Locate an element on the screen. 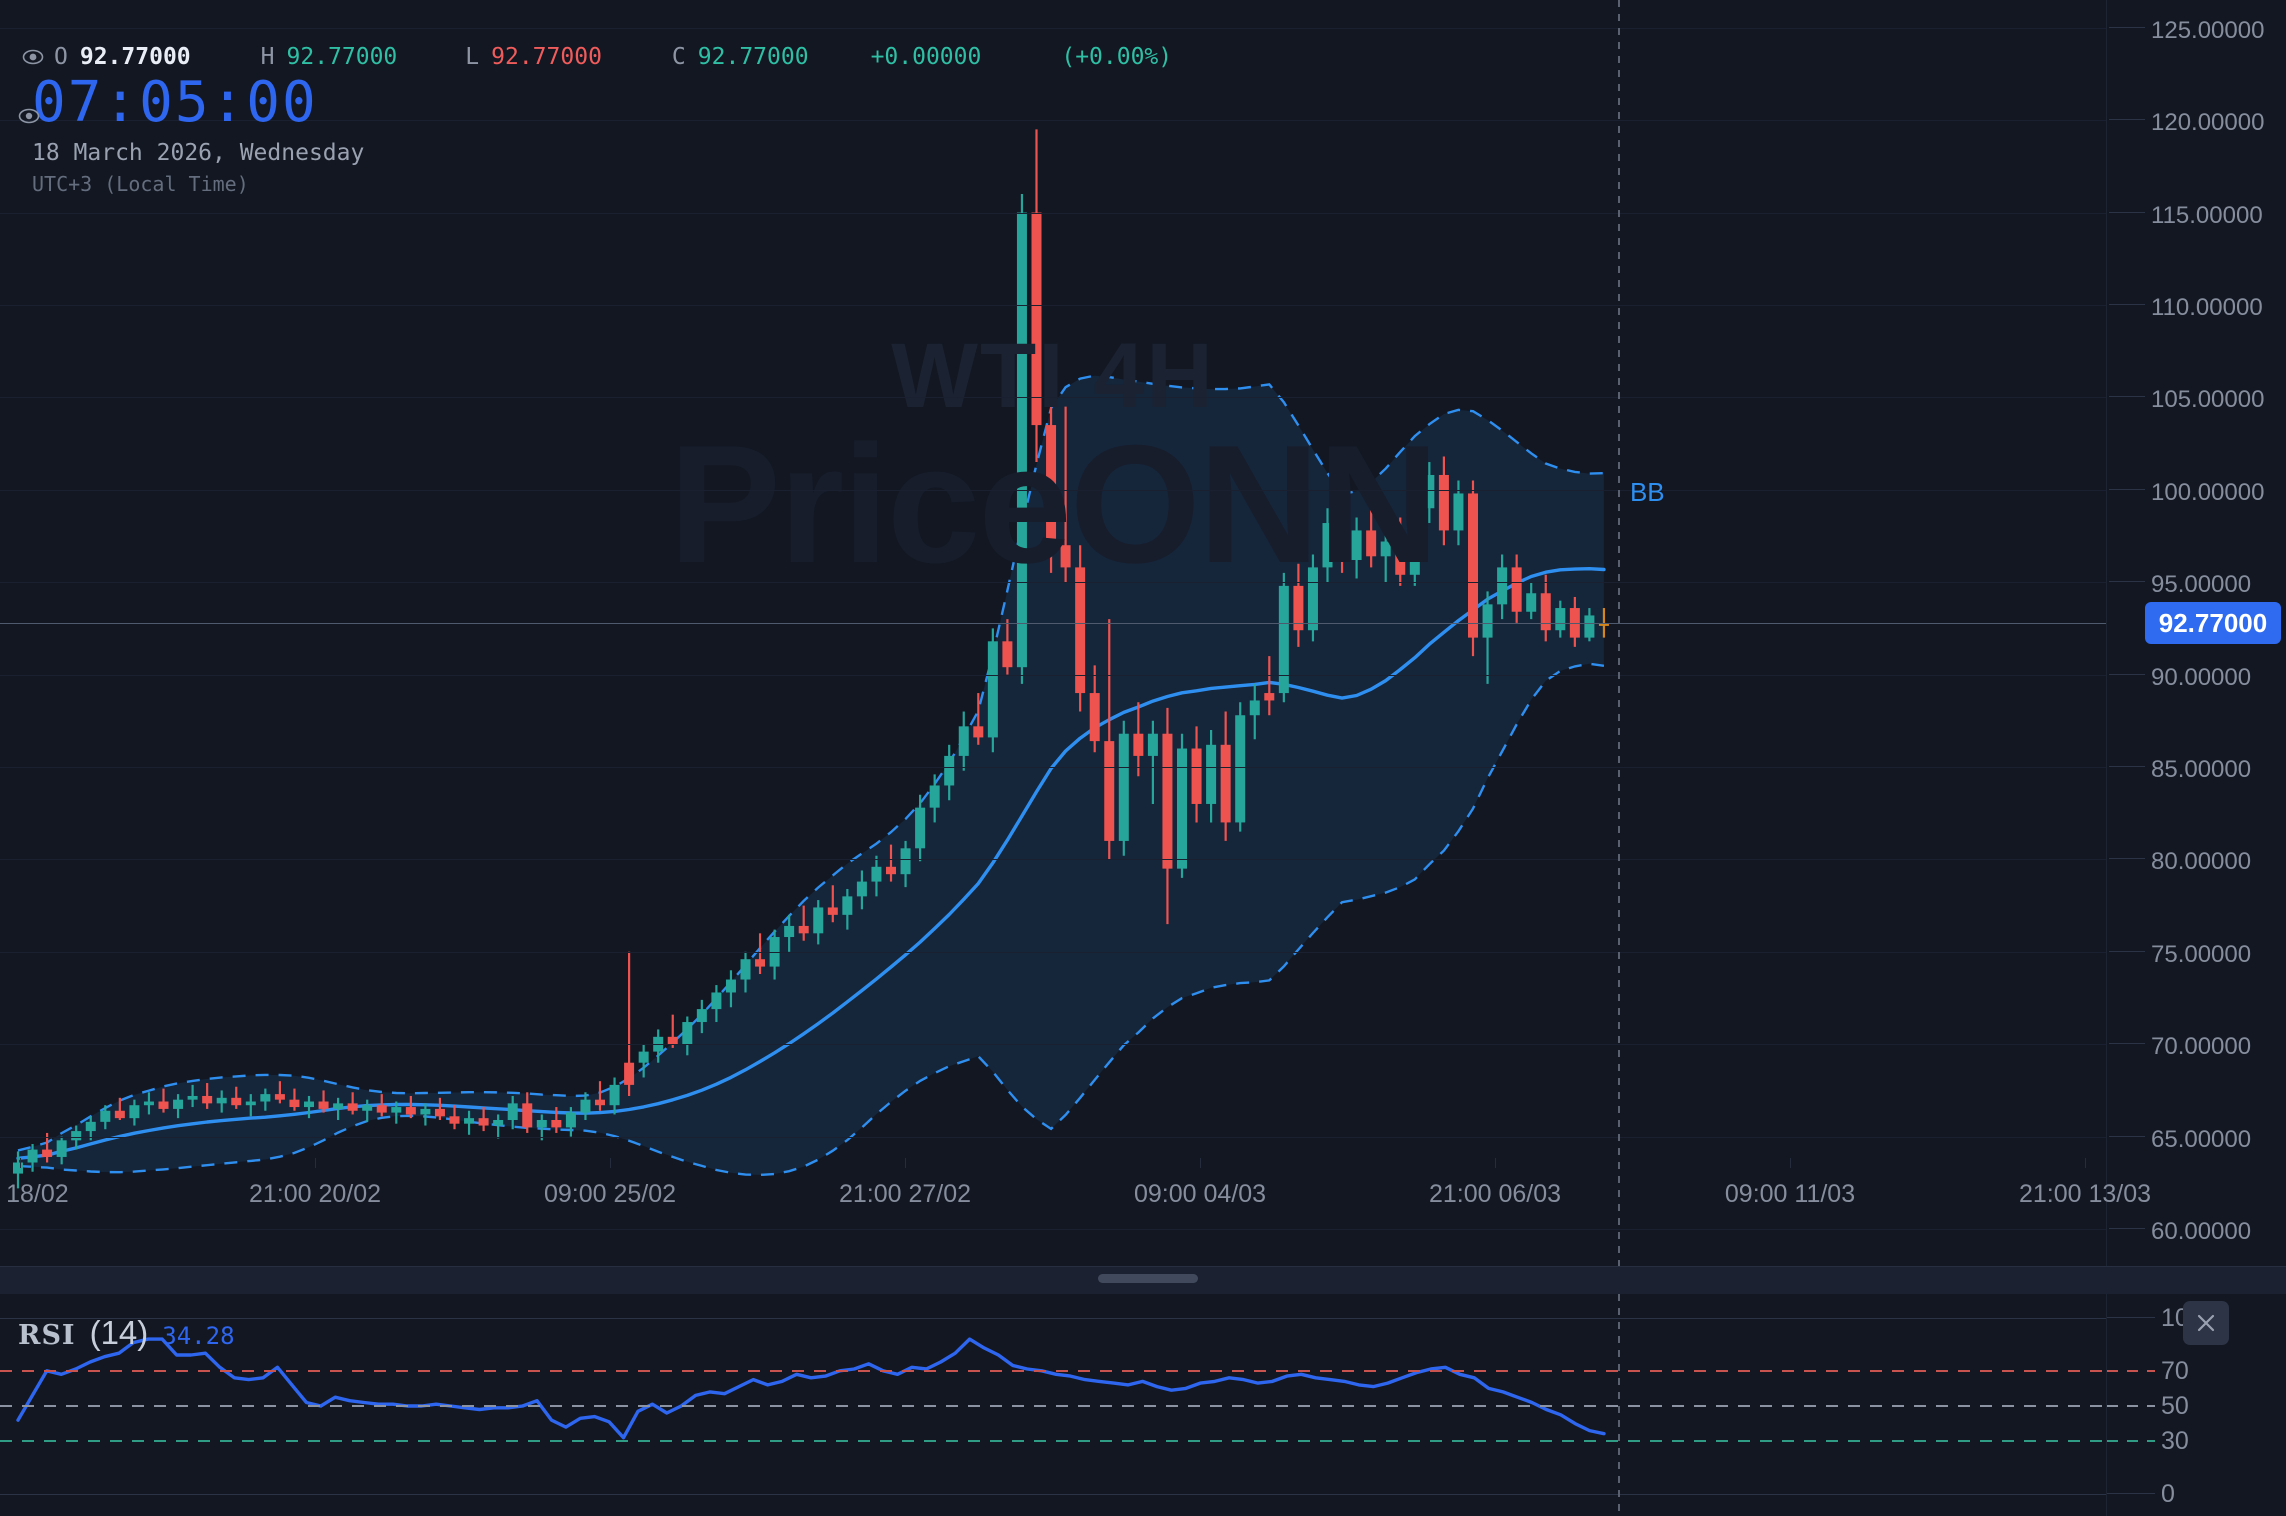  rsi-plot-area is located at coordinates (1053, 1405).